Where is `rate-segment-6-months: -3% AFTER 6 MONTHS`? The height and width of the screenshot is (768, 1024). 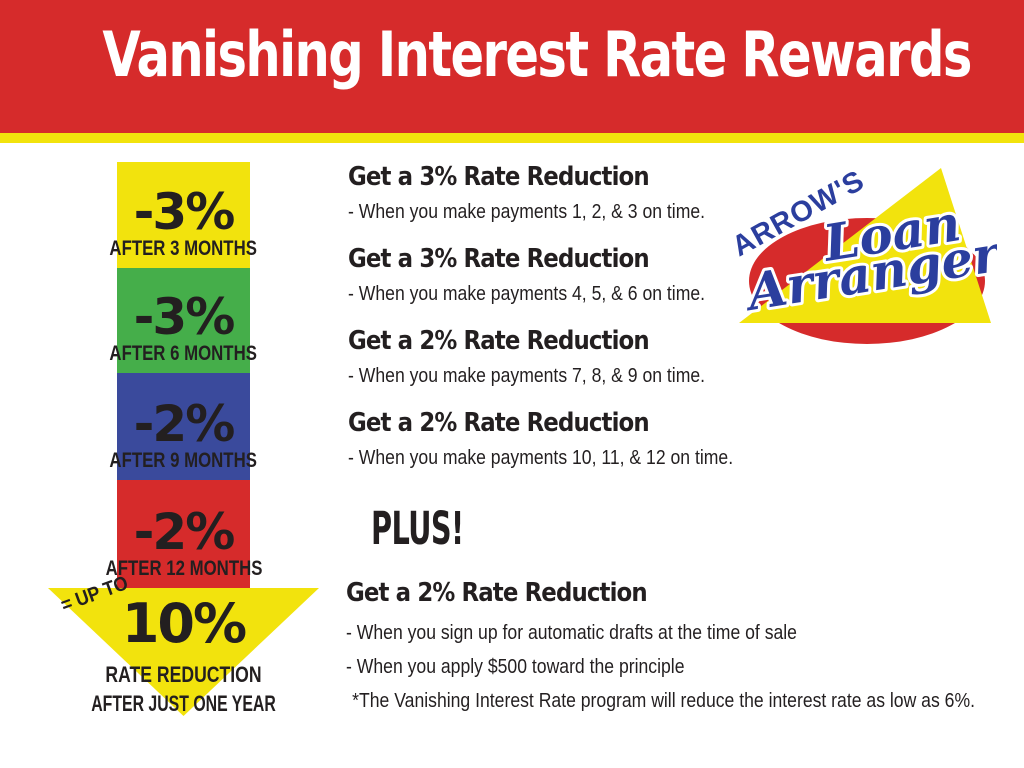 rate-segment-6-months: -3% AFTER 6 MONTHS is located at coordinates (183, 320).